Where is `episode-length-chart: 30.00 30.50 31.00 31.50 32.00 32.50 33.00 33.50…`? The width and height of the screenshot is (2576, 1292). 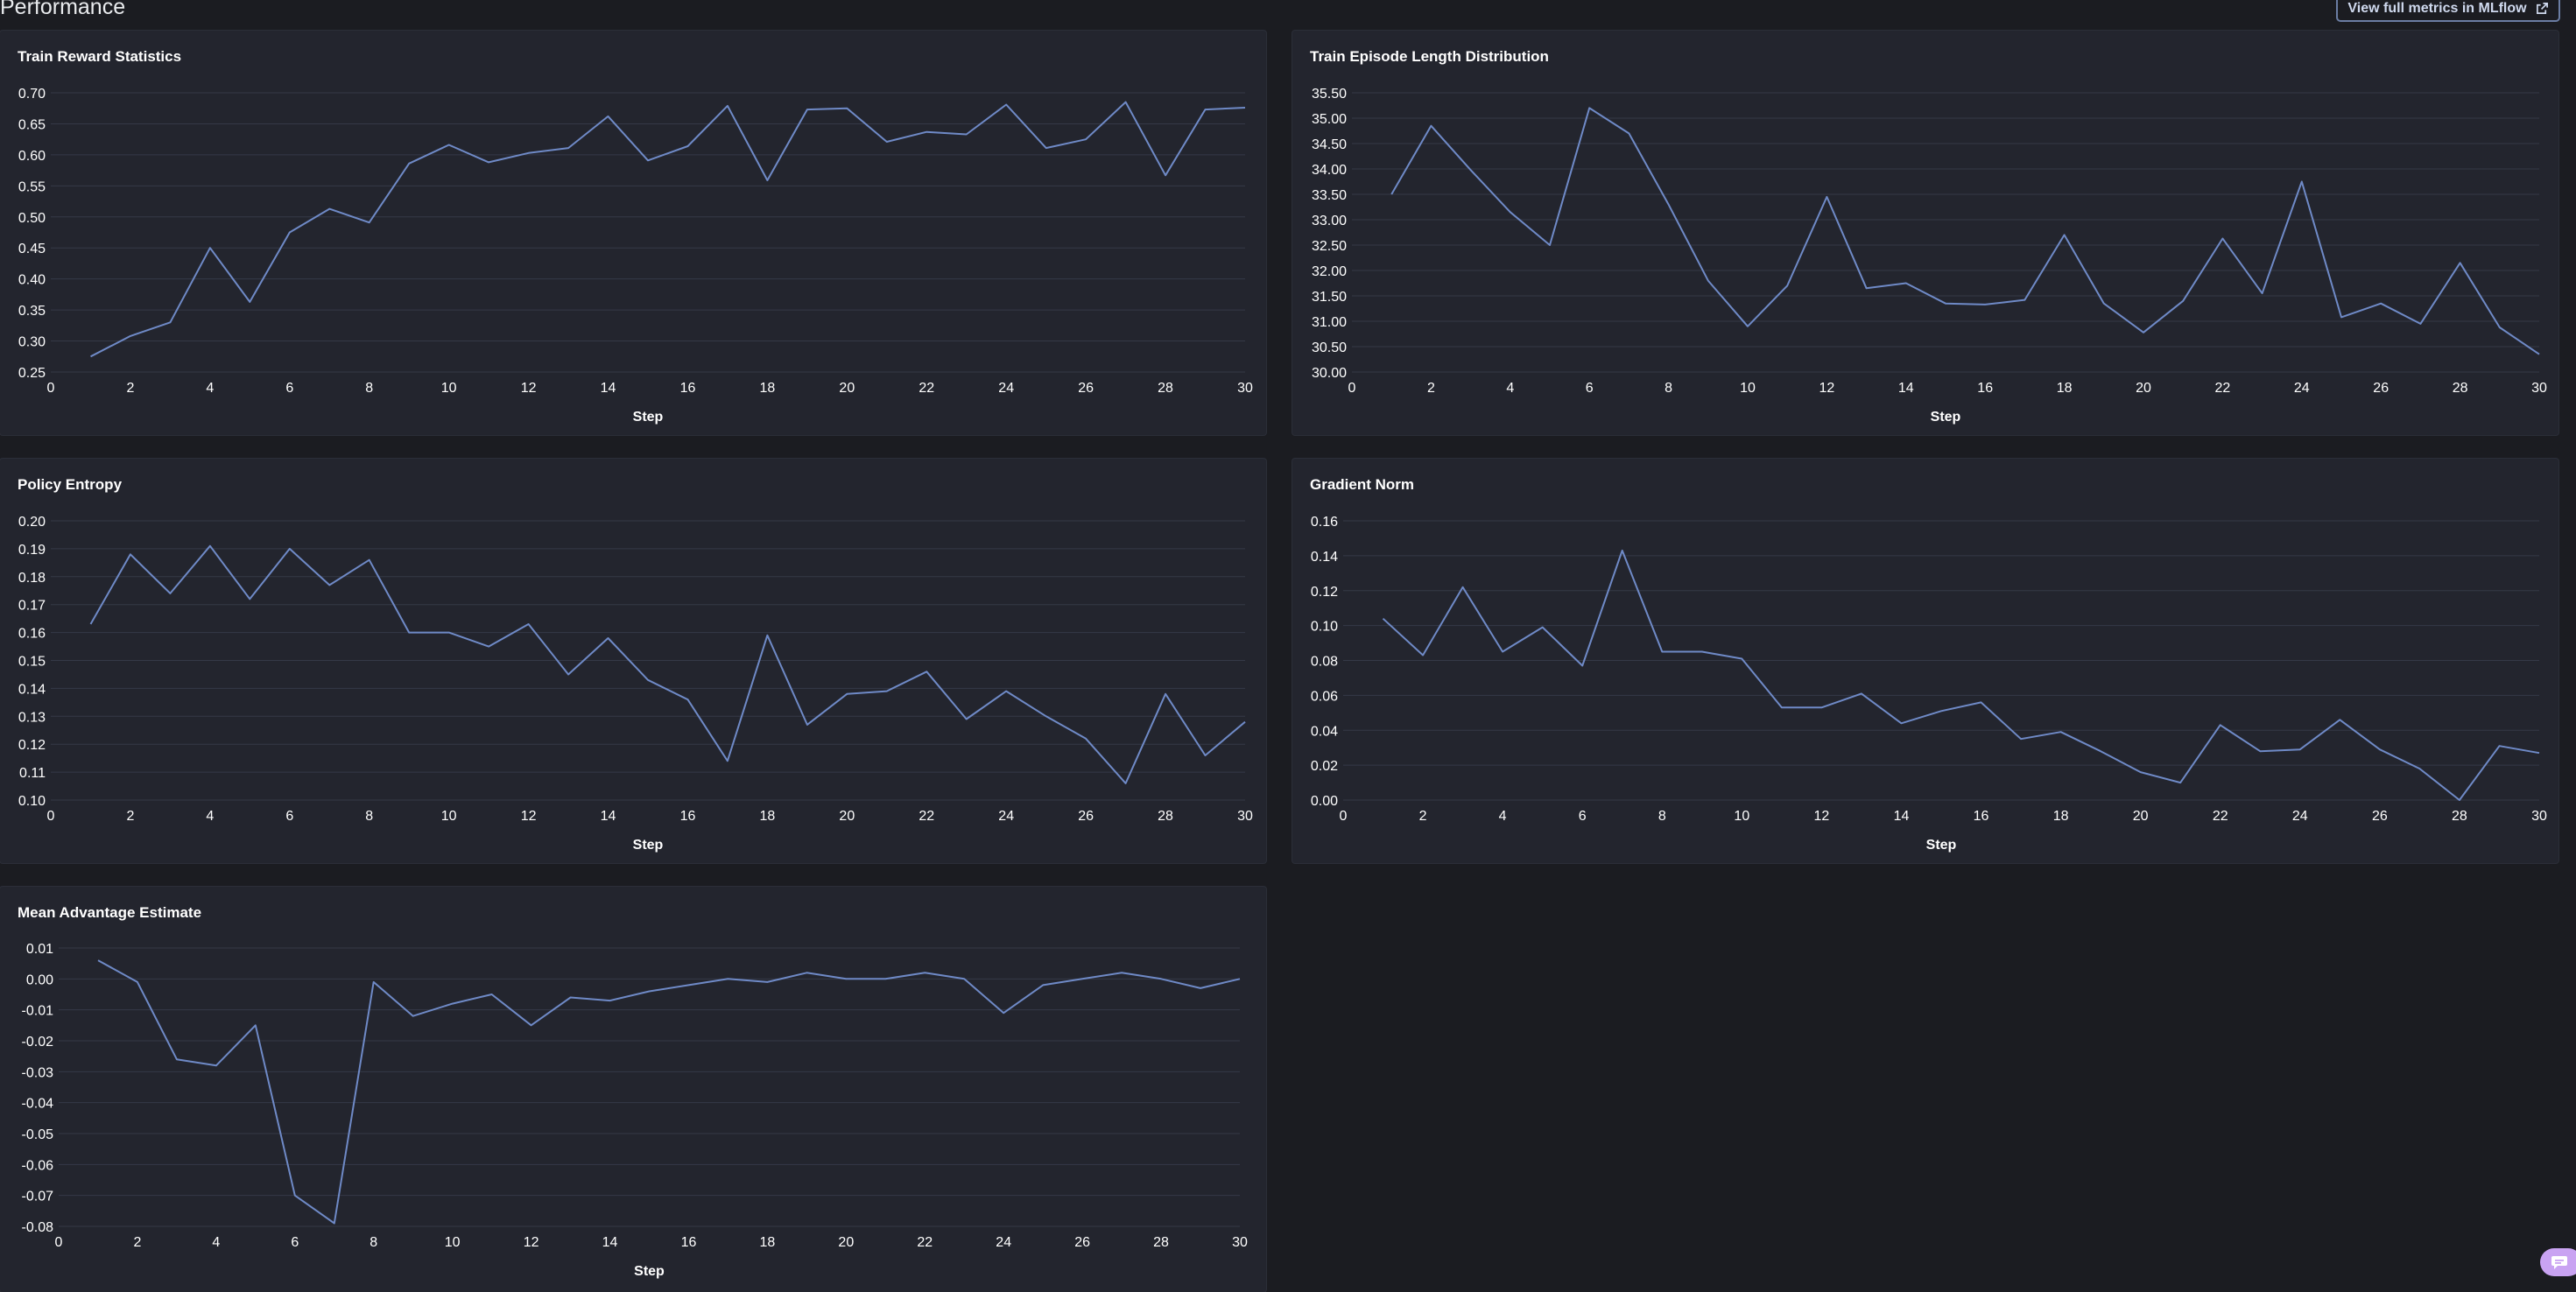
episode-length-chart: 30.00 30.50 31.00 31.50 32.00 32.50 33.00 33.50… is located at coordinates (1929, 256).